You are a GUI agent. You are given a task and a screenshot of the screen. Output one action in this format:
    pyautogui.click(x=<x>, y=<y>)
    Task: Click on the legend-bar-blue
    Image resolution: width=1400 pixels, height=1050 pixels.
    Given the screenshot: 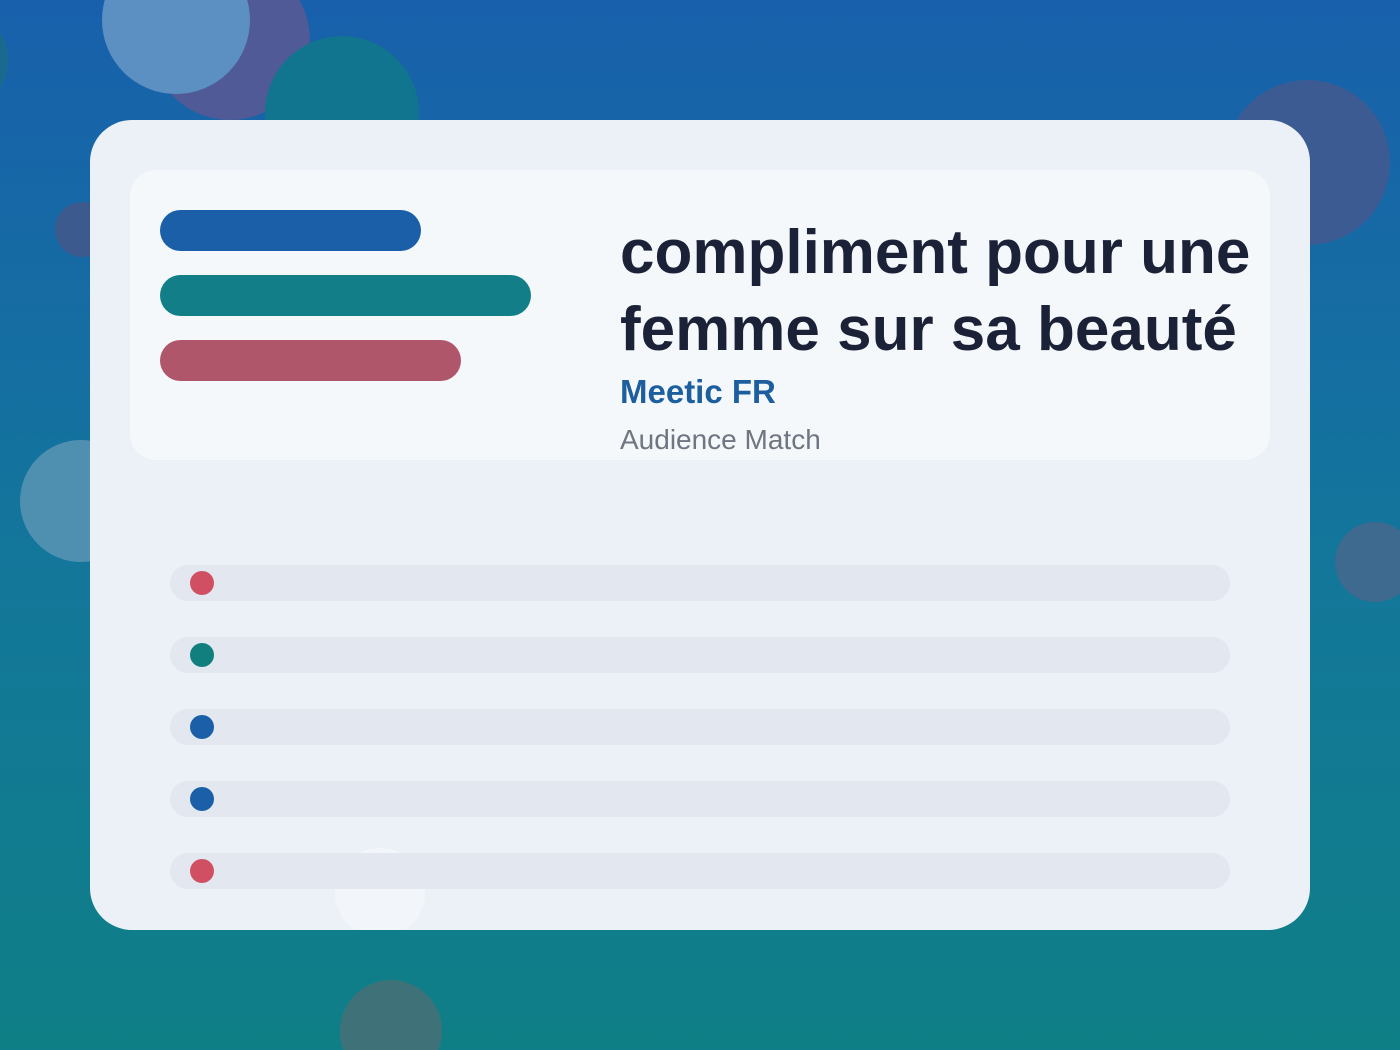 What is the action you would take?
    pyautogui.click(x=290, y=230)
    